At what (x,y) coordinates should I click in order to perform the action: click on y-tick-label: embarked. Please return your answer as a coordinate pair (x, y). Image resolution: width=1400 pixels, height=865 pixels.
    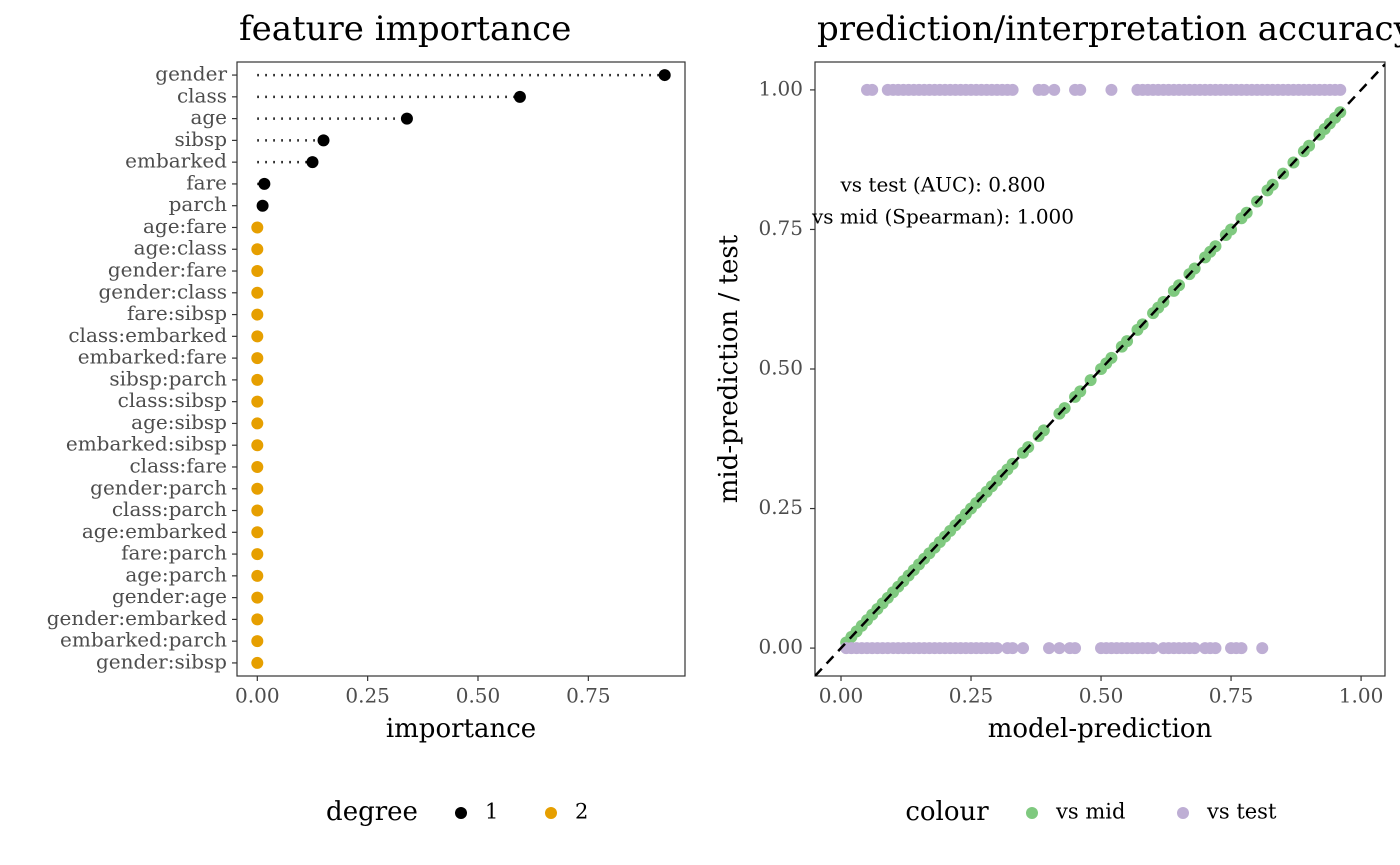
    Looking at the image, I should click on (176, 161).